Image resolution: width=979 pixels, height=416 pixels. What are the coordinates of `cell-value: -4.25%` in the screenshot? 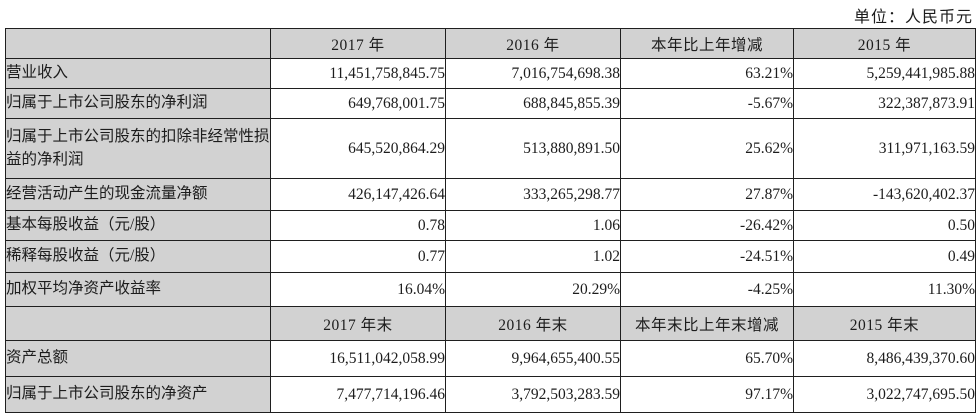 It's located at (707, 289).